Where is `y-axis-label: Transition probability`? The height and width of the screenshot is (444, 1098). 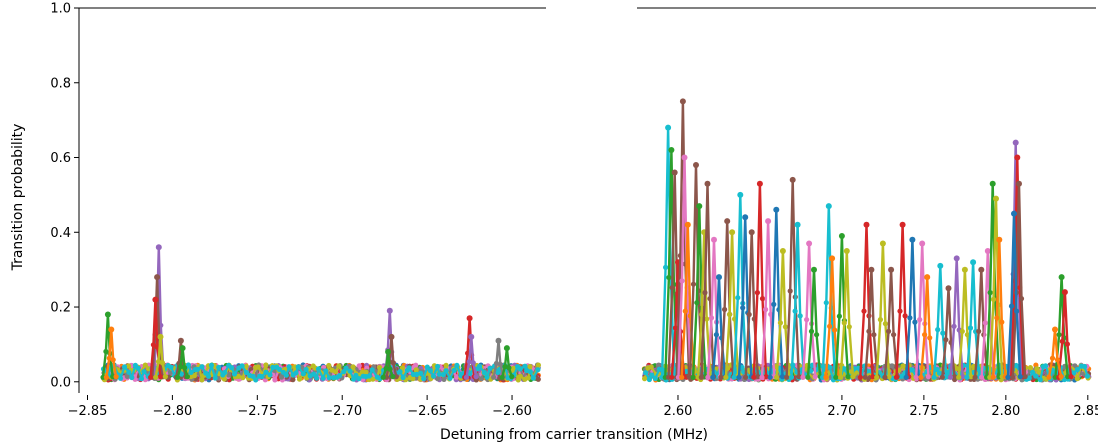 y-axis-label: Transition probability is located at coordinates (18, 198).